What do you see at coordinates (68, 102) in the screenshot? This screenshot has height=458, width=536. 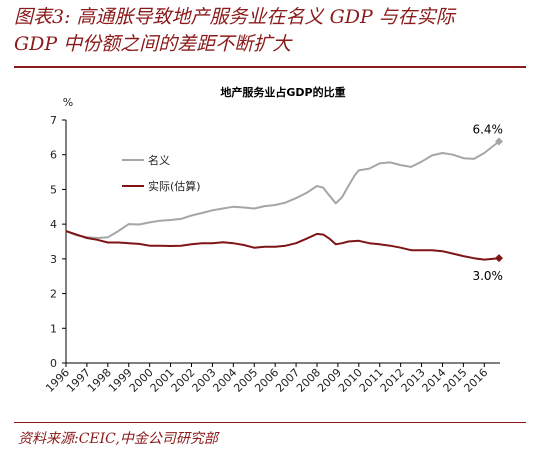 I see `y-axis-unit-label: %` at bounding box center [68, 102].